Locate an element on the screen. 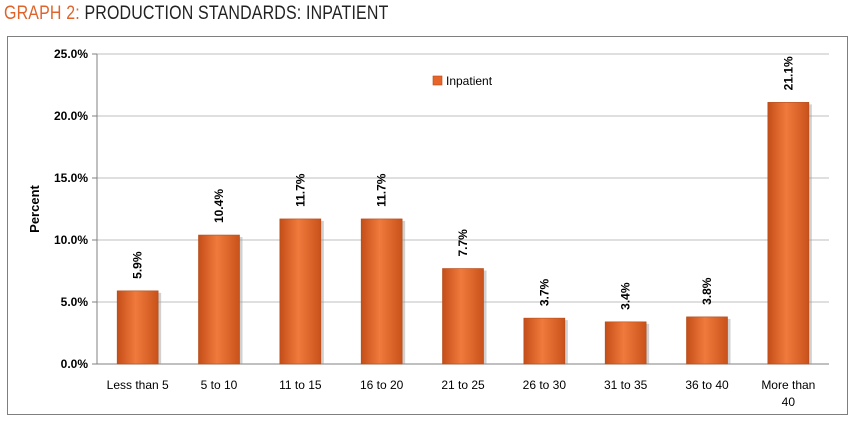 Image resolution: width=857 pixels, height=423 pixels. page-title: GRAPH 2: PRODUCTION STANDARDS: INPATIENT is located at coordinates (196, 14).